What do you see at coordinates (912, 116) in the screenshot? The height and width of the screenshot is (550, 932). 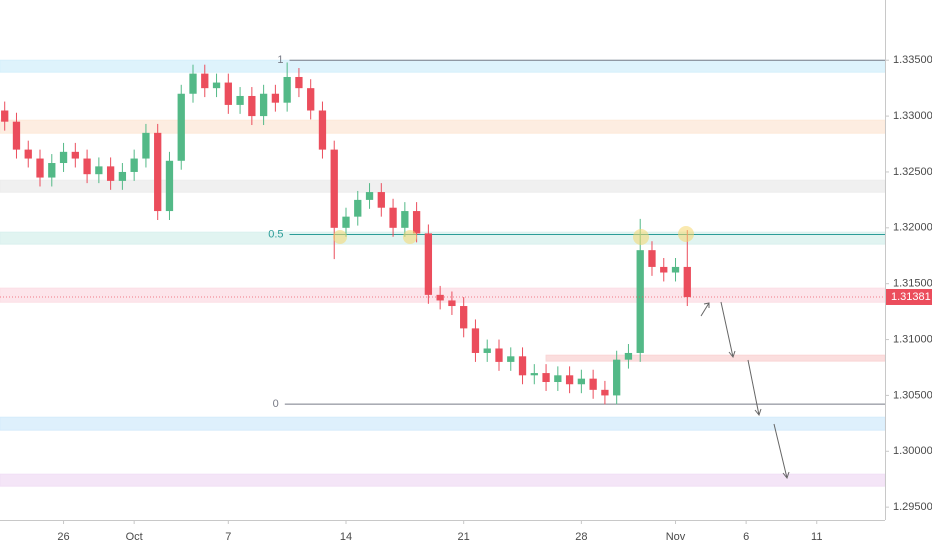 I see `y-tick-label: 1.33000` at bounding box center [912, 116].